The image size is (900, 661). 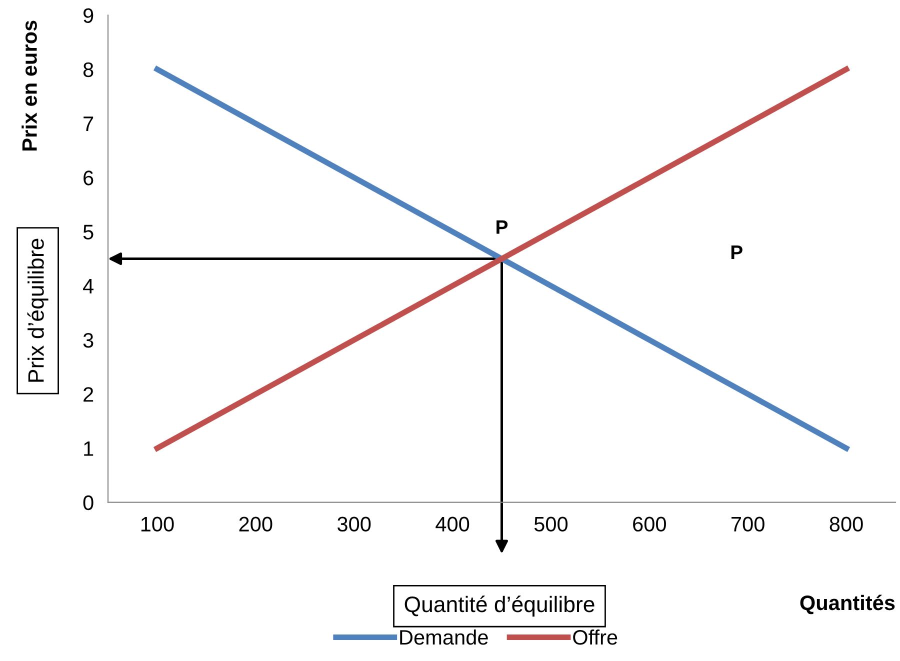 What do you see at coordinates (748, 524) in the screenshot?
I see `x-tick-label: 700` at bounding box center [748, 524].